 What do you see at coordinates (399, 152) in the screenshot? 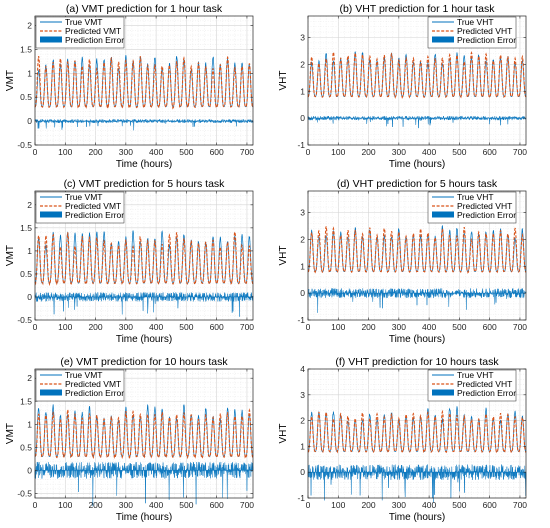
I see `x-tick-label: 300` at bounding box center [399, 152].